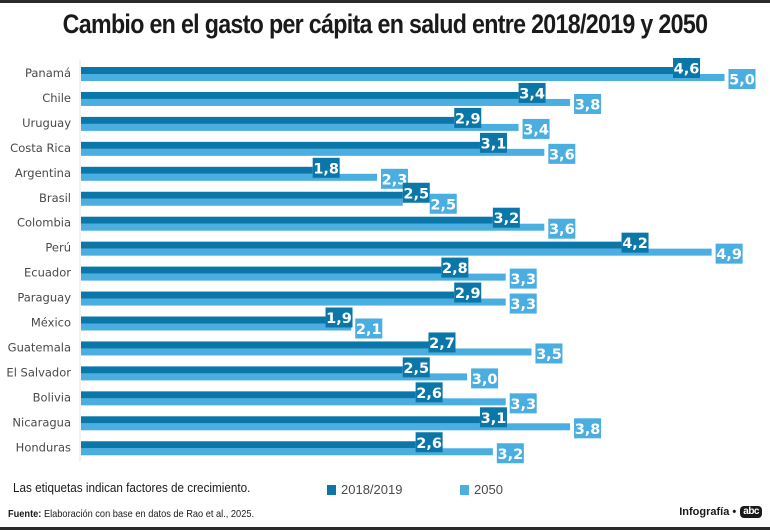  I want to click on bar-2018-2019-el-salvador, so click(242, 370).